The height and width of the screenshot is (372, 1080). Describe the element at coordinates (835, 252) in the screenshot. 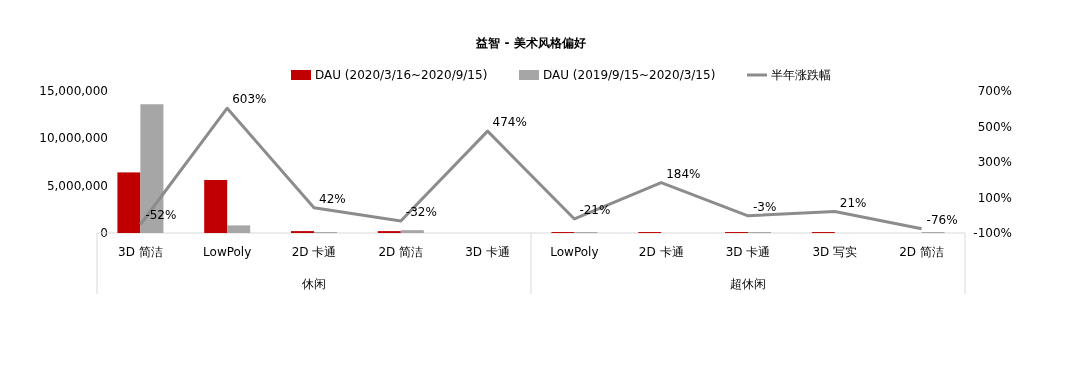

I see `x-tick-label: 3D 写实` at that location.